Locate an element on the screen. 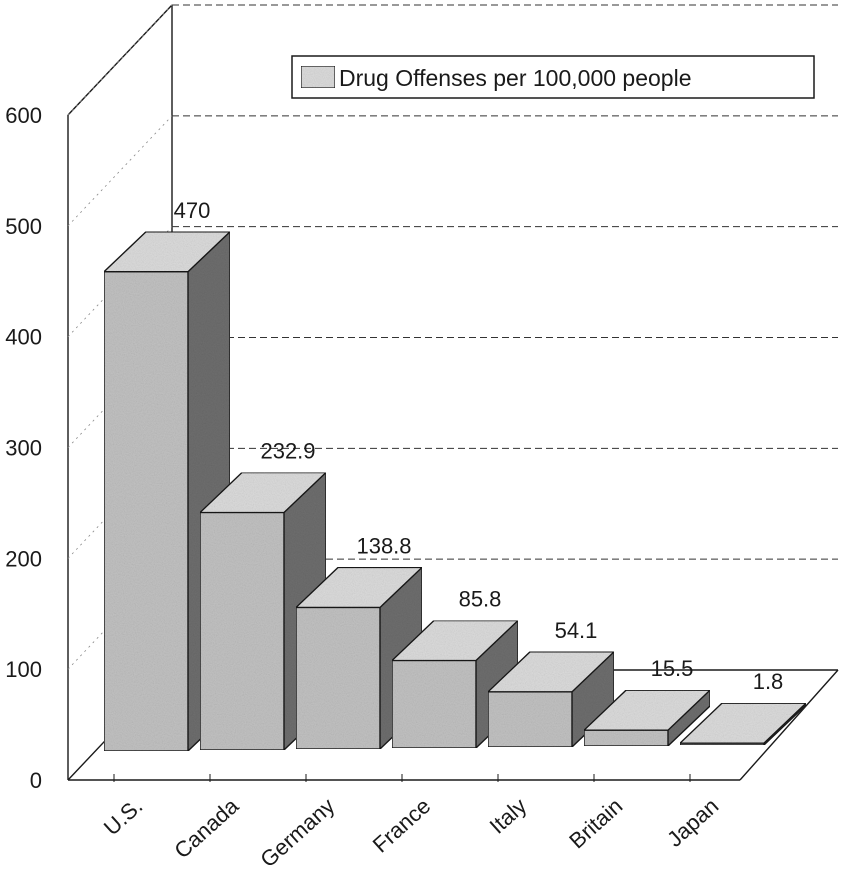  legend: Drug Offenses per 100,000 people is located at coordinates (553, 77).